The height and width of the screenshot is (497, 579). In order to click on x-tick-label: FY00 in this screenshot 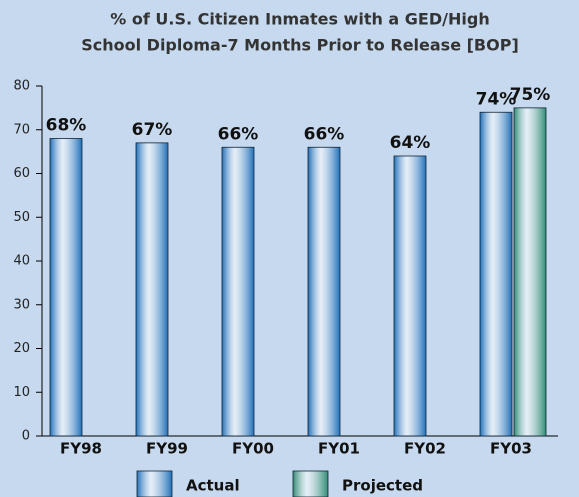, I will do `click(253, 449)`.